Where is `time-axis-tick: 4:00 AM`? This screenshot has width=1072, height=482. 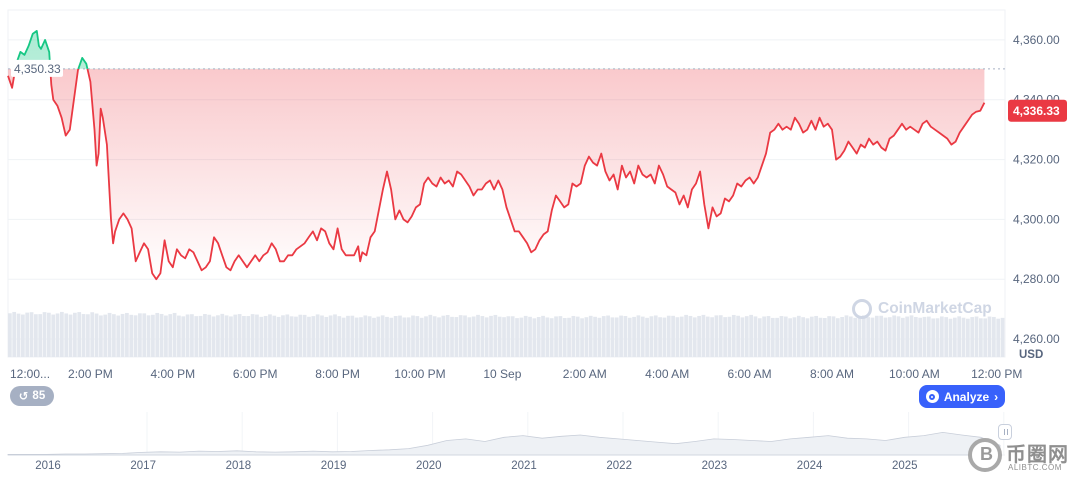 time-axis-tick: 4:00 AM is located at coordinates (667, 374).